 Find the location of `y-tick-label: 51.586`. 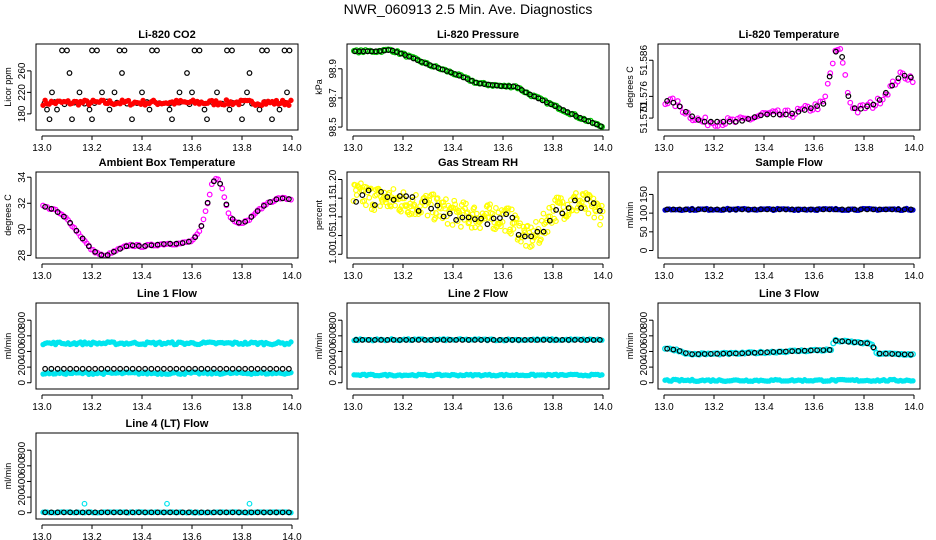

y-tick-label: 51.586 is located at coordinates (644, 60).